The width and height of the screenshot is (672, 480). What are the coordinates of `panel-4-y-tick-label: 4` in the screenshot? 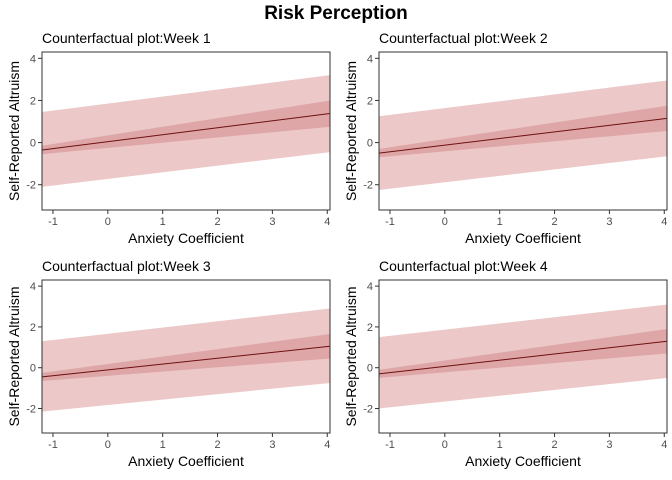 It's located at (370, 287).